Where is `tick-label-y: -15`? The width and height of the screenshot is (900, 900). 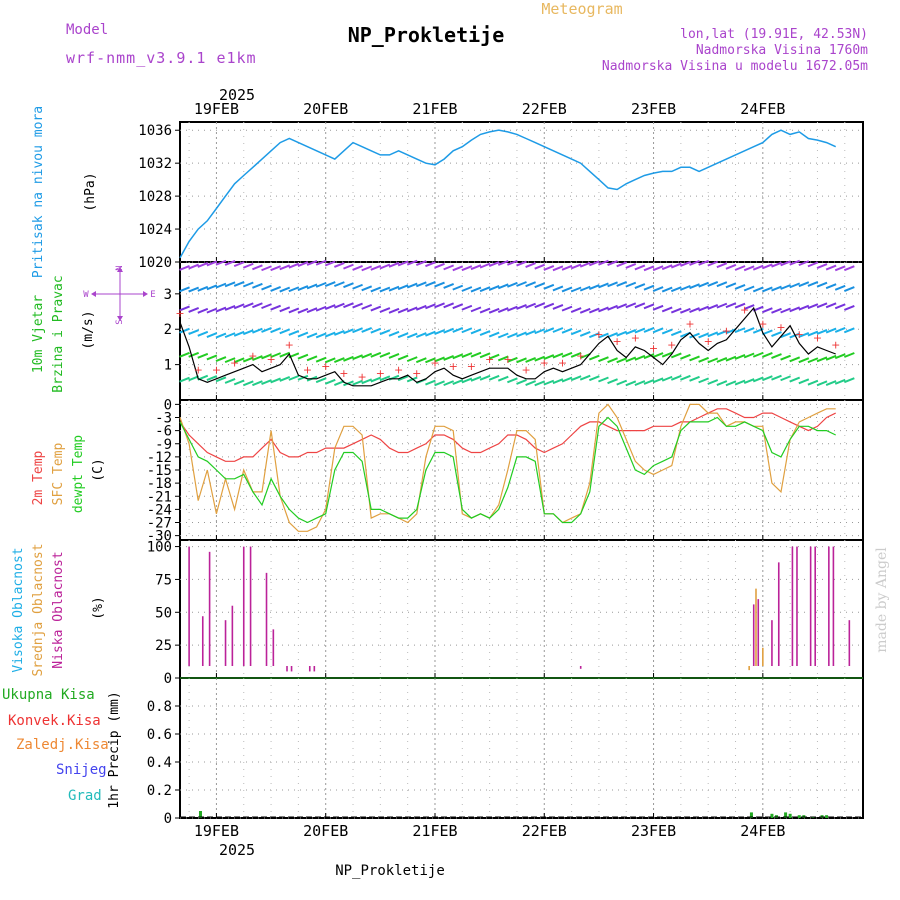
tick-label-y: -15 is located at coordinates (159, 471).